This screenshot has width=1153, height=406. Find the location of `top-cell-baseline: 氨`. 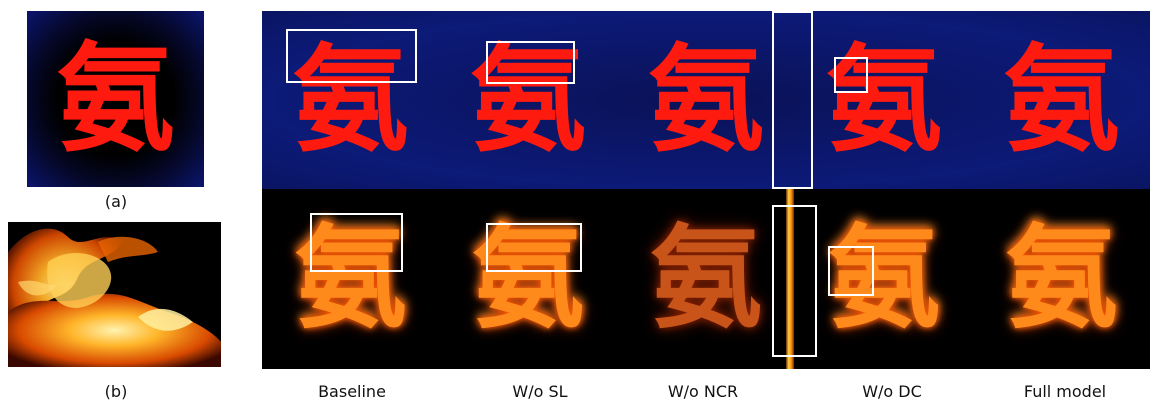

top-cell-baseline: 氨 is located at coordinates (350, 100).